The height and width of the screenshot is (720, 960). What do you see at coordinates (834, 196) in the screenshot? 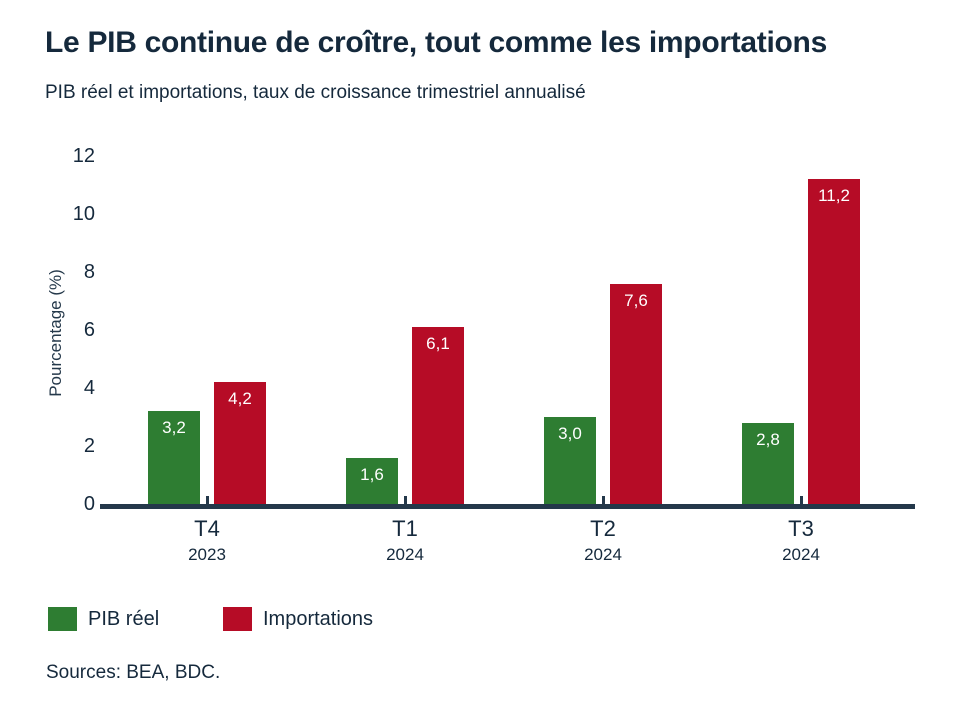
I see `bar-value-label: 11,2` at bounding box center [834, 196].